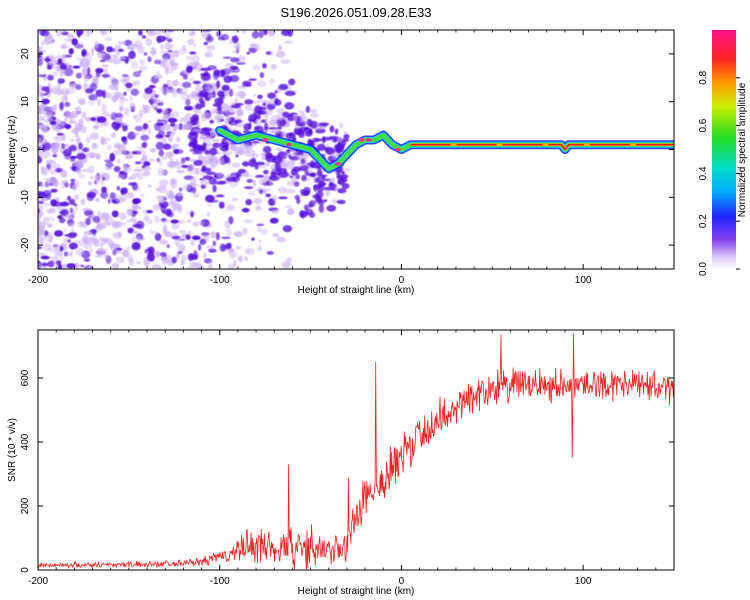 Image resolution: width=750 pixels, height=600 pixels. Describe the element at coordinates (703, 77) in the screenshot. I see `colorbar-tick-label: 0.8` at that location.